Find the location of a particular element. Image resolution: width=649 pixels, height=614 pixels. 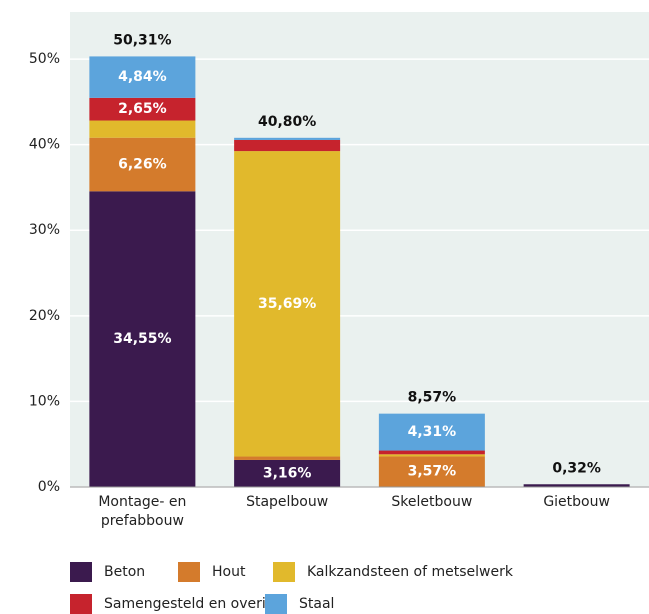

y-tick-label: 20% is located at coordinates (44, 316).